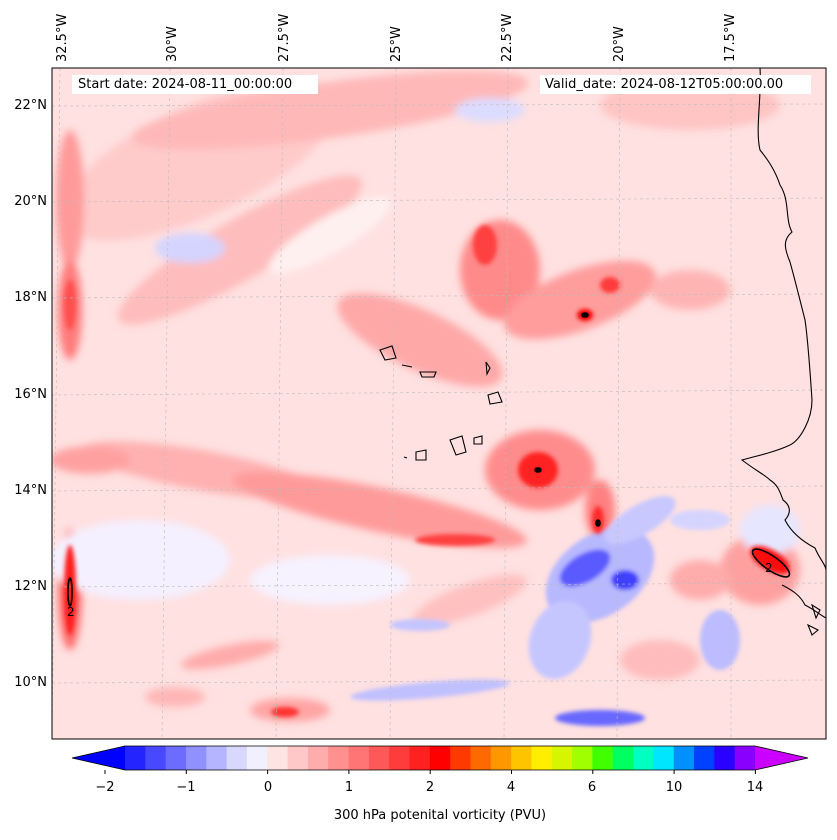 This screenshot has width=837, height=840. What do you see at coordinates (30, 394) in the screenshot?
I see `lat-label: 16°N` at bounding box center [30, 394].